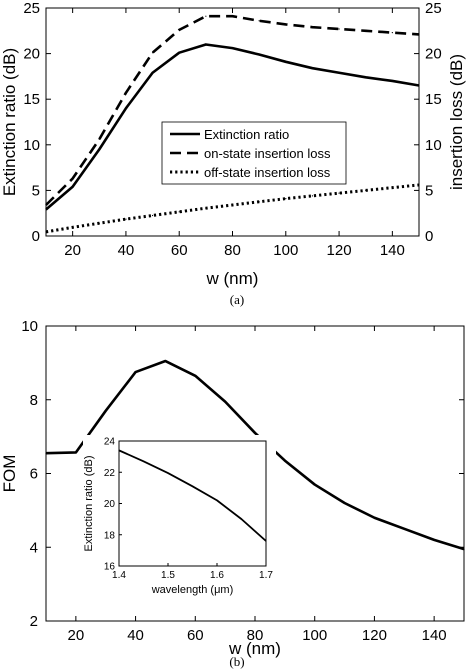  What do you see at coordinates (36, 190) in the screenshot?
I see `chart-a-y-tick-label-1: 5` at bounding box center [36, 190].